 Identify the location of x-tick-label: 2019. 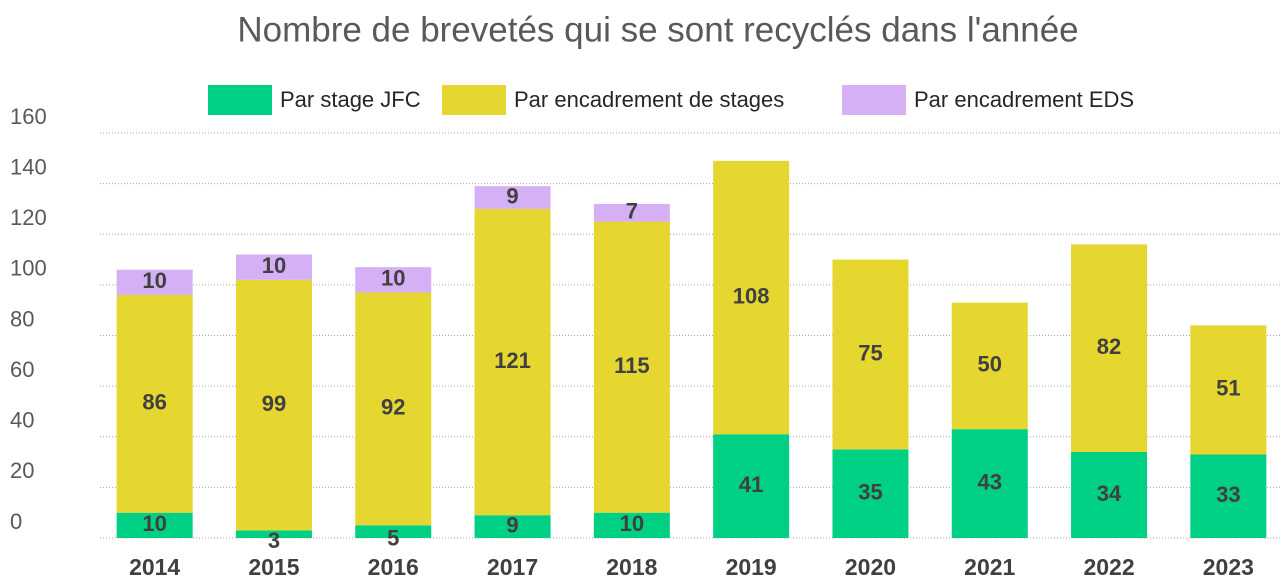
(751, 567).